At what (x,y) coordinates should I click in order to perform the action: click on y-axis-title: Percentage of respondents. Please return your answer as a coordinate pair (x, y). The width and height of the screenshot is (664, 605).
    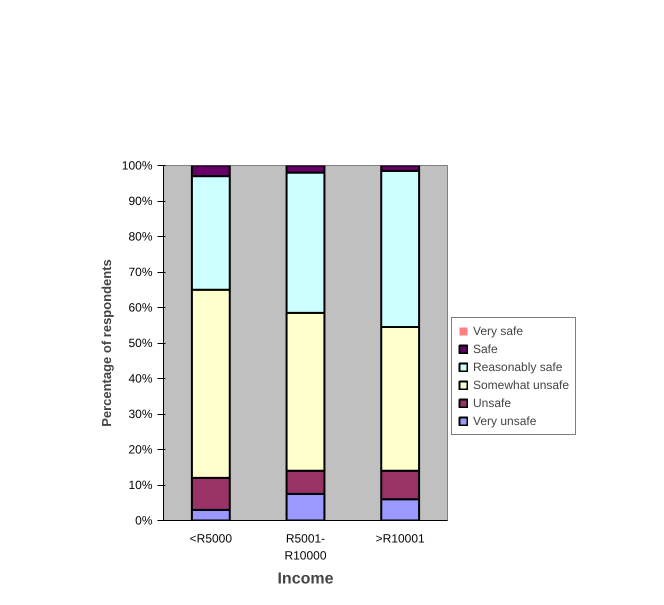
    Looking at the image, I should click on (106, 343).